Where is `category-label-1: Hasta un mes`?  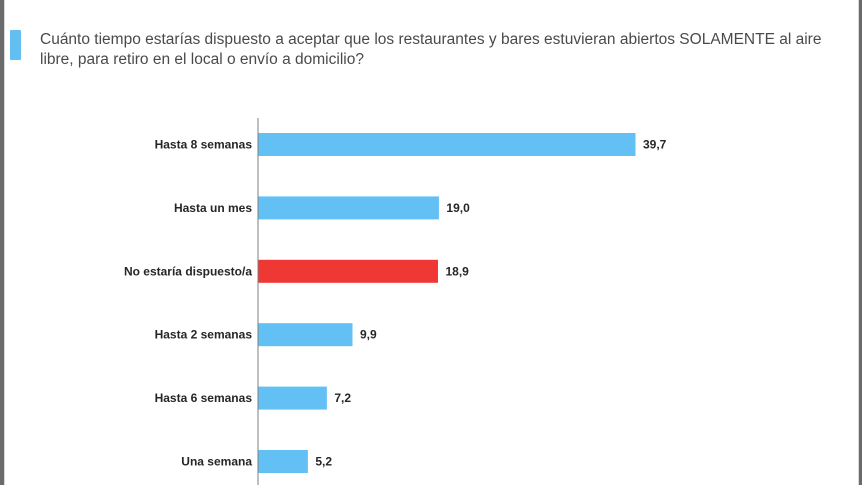 category-label-1: Hasta un mes is located at coordinates (213, 208).